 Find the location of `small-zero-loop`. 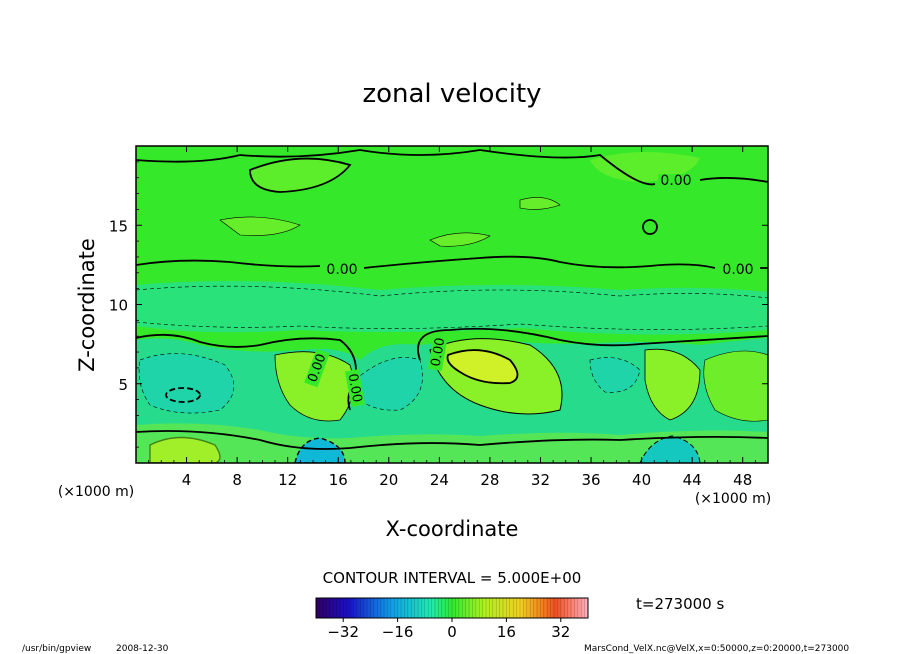

small-zero-loop is located at coordinates (650, 227).